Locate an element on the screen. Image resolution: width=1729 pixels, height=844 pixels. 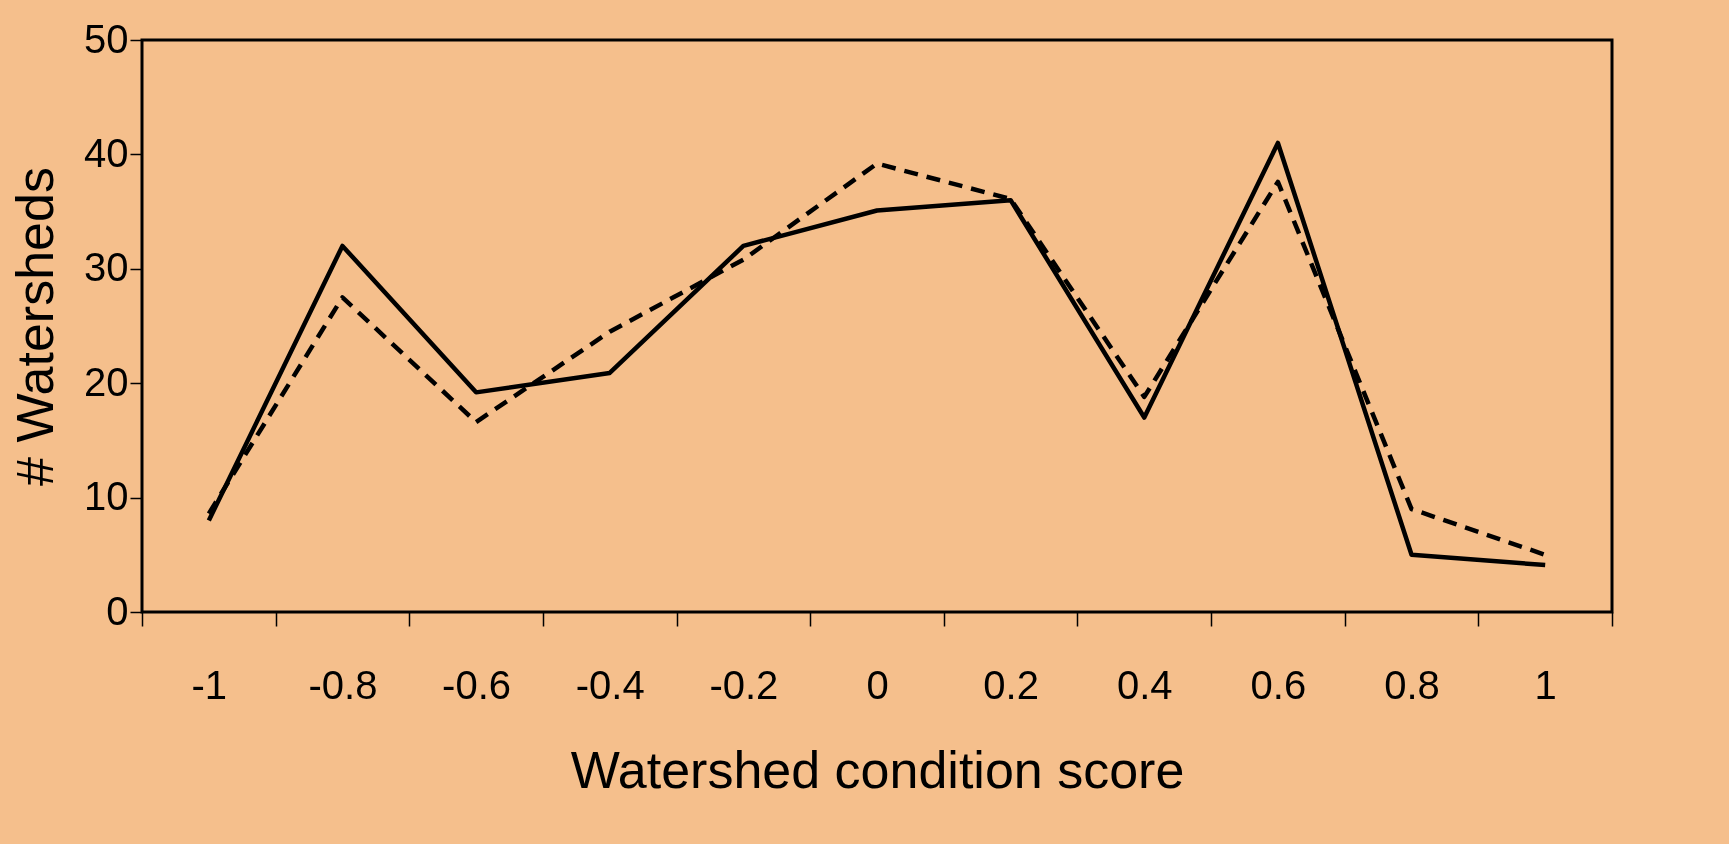
x-tick-label: -0.6 is located at coordinates (477, 684).